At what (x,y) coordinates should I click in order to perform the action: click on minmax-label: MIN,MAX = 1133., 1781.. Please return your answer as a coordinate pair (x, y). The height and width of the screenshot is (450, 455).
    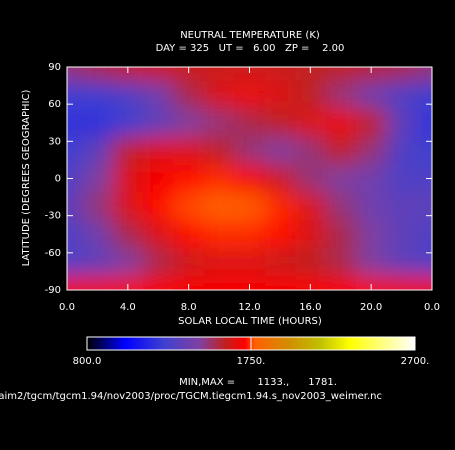
    Looking at the image, I should click on (258, 382).